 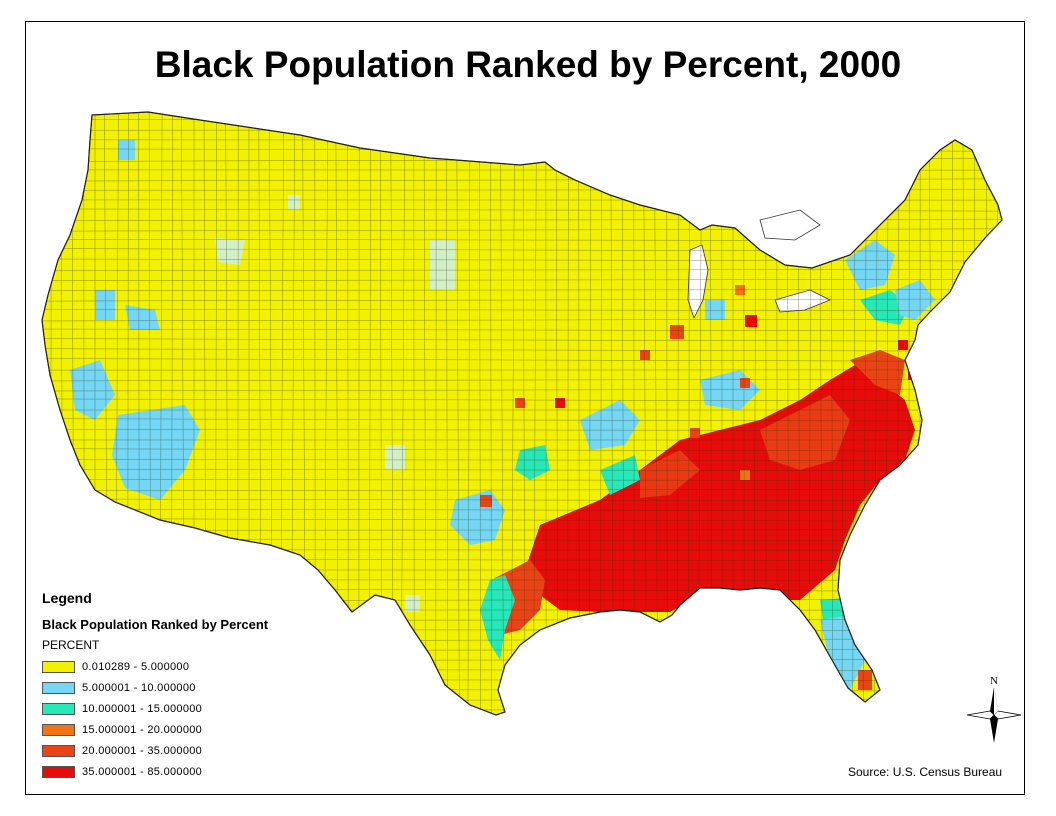 I want to click on north-highlight, so click(x=996, y=701).